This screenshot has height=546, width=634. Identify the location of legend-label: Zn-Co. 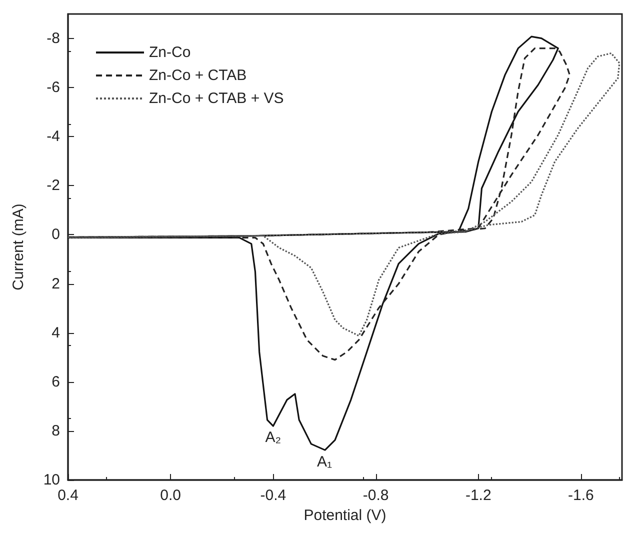
(170, 52).